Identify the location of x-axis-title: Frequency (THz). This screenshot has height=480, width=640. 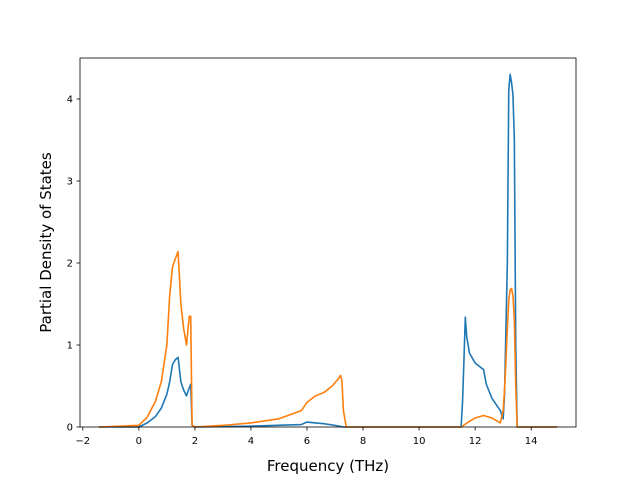
(328, 466).